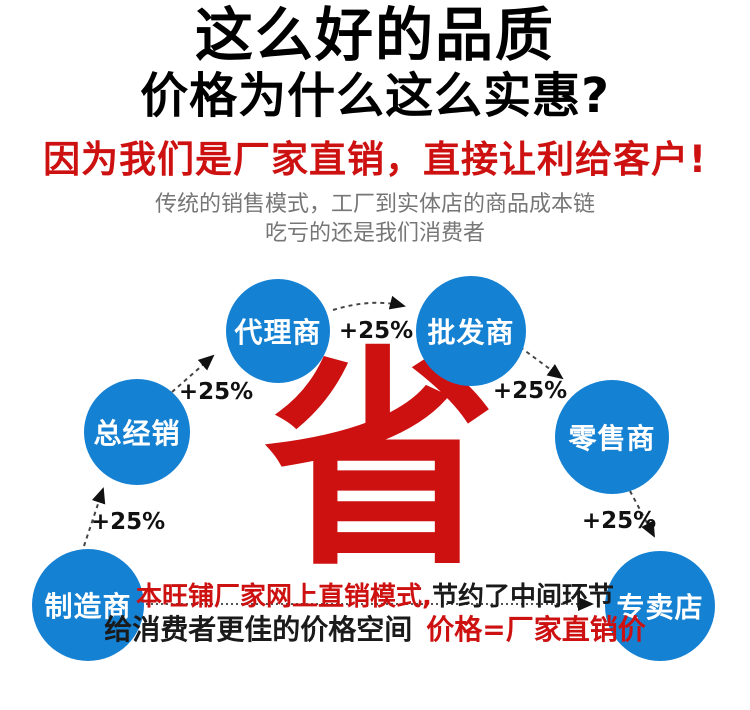 The image size is (750, 710). I want to click on node-agent: 代理商, so click(278, 331).